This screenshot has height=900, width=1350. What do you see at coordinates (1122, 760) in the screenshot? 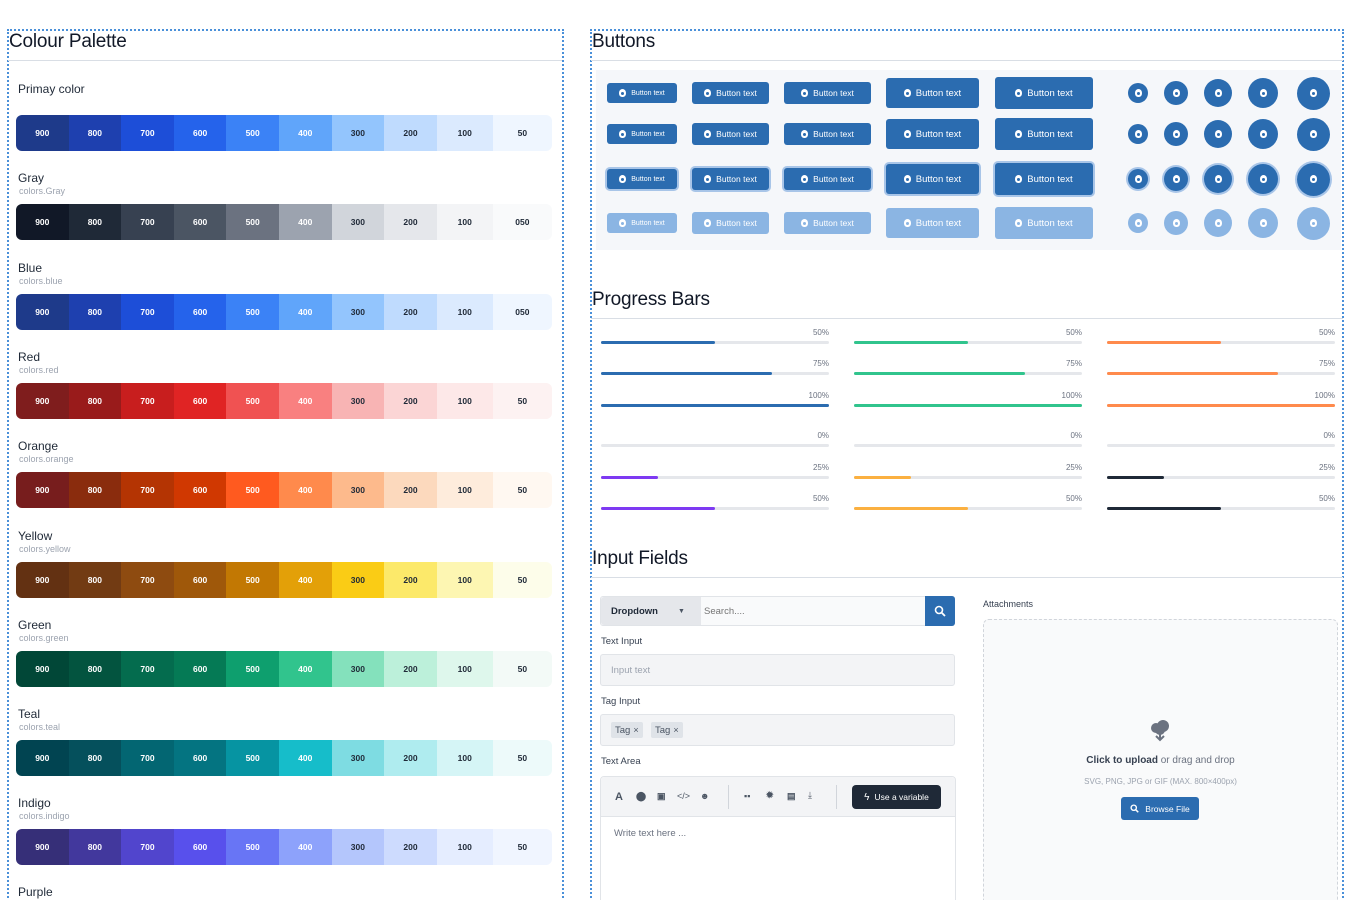
I see `upload-link: Click to upload` at bounding box center [1122, 760].